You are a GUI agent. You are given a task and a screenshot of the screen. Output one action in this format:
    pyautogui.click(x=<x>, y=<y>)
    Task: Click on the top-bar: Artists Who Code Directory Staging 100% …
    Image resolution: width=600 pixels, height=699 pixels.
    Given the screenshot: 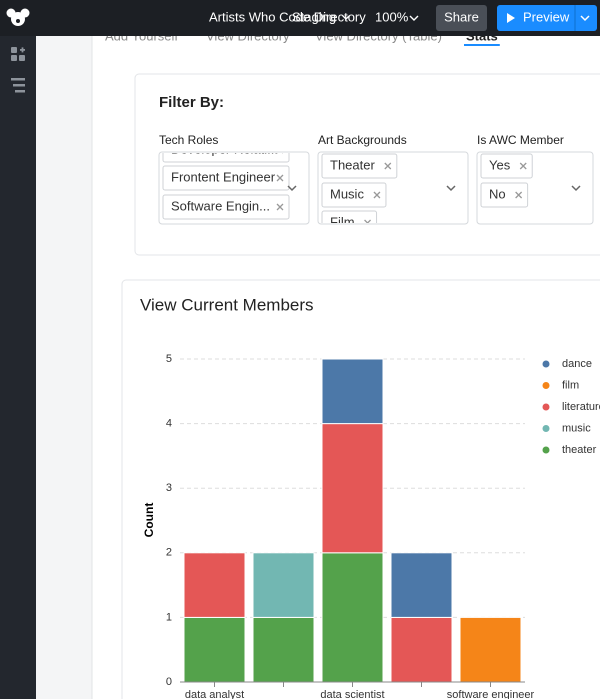 What is the action you would take?
    pyautogui.click(x=300, y=18)
    